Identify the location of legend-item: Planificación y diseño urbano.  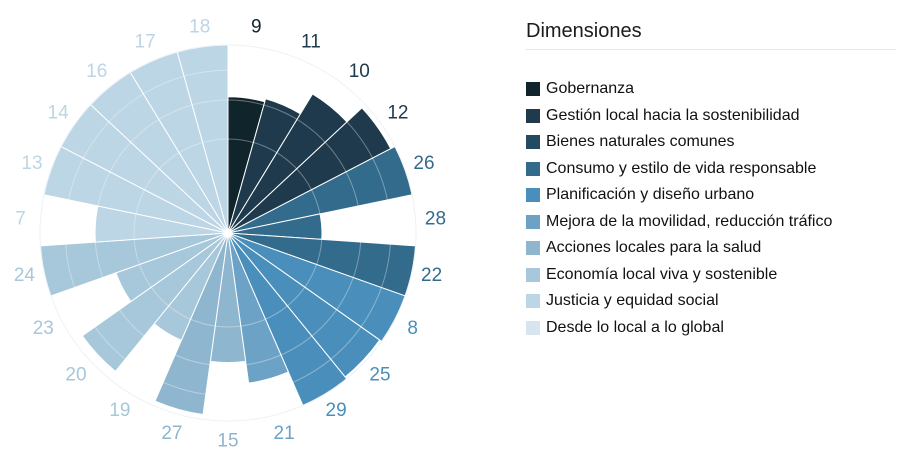
(711, 195).